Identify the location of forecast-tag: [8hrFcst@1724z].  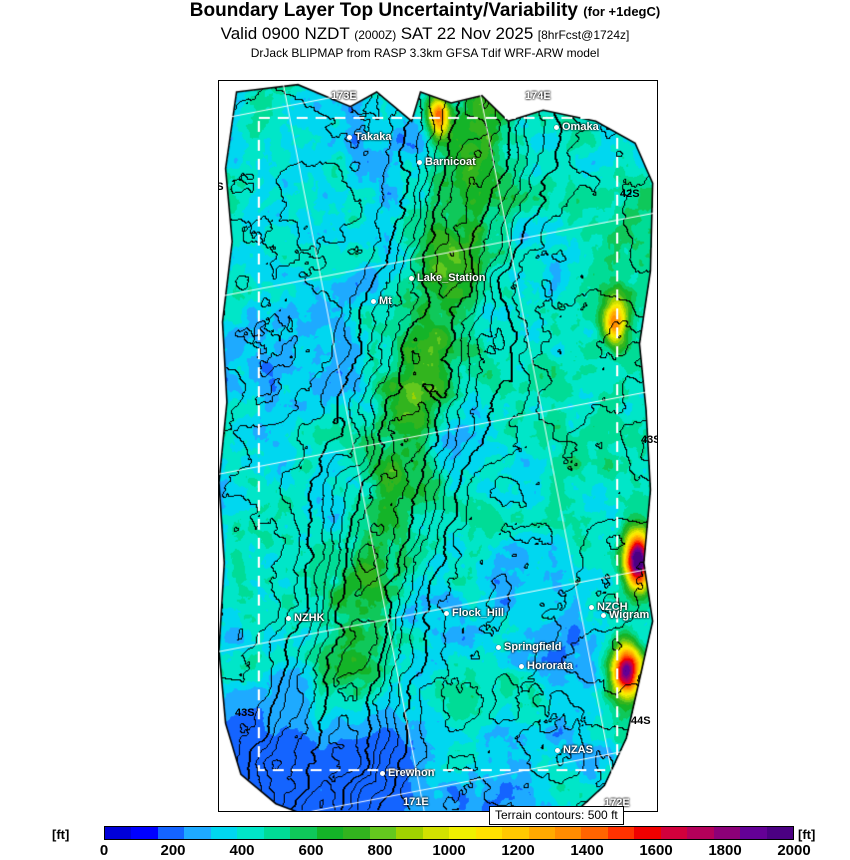
(583, 35).